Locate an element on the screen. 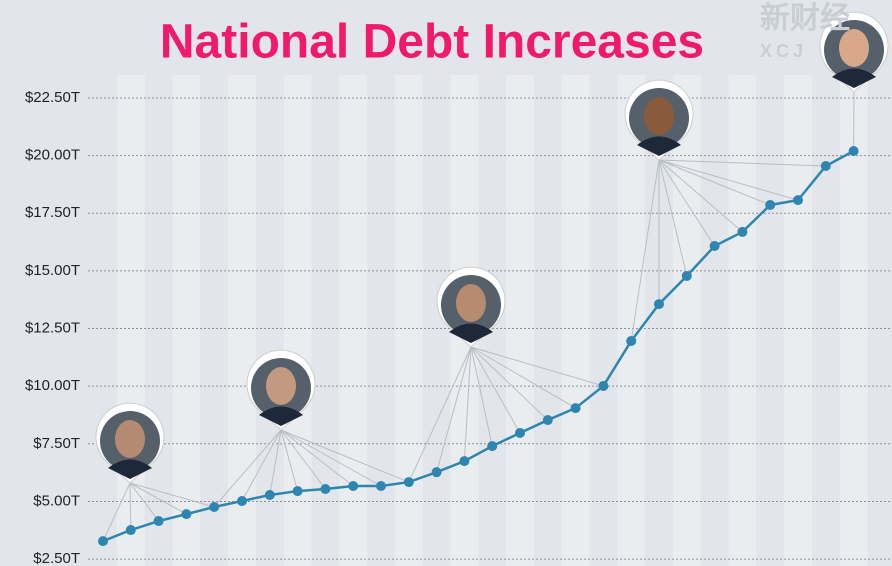 This screenshot has width=892, height=566. y-tick-label: $17.50T is located at coordinates (52, 212).